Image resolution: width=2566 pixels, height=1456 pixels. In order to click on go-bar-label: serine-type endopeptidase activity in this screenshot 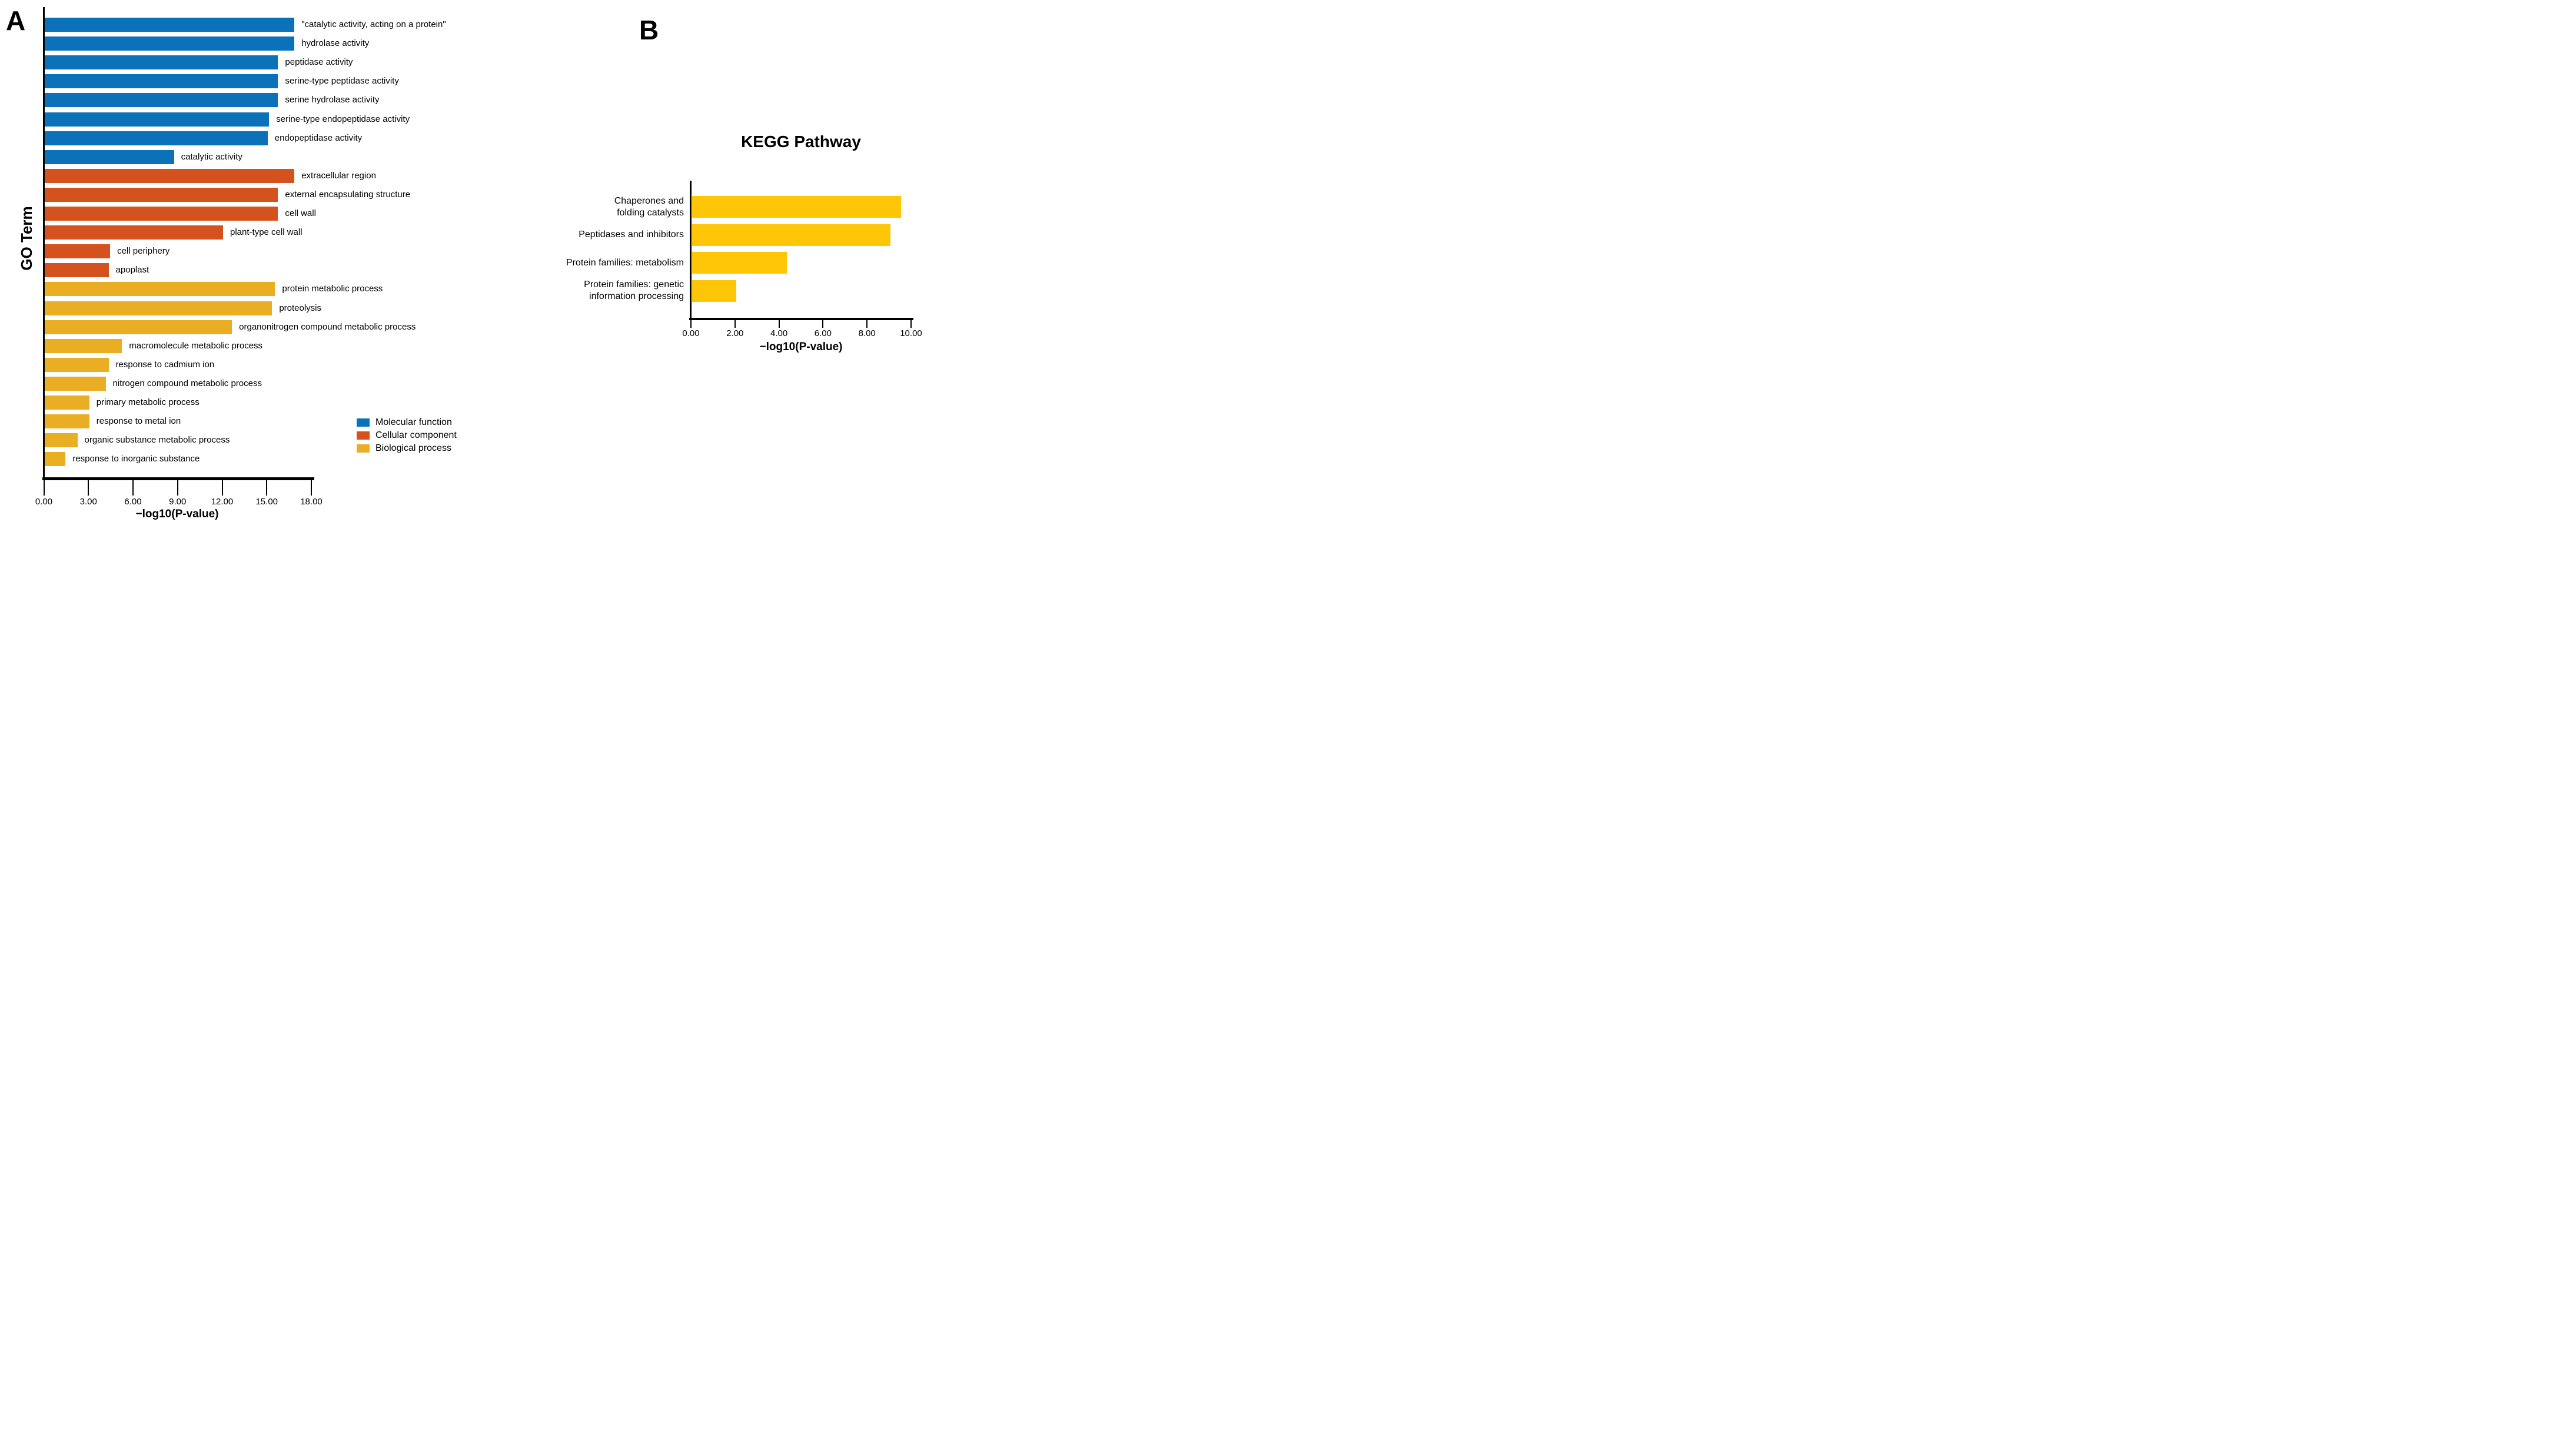, I will do `click(343, 119)`.